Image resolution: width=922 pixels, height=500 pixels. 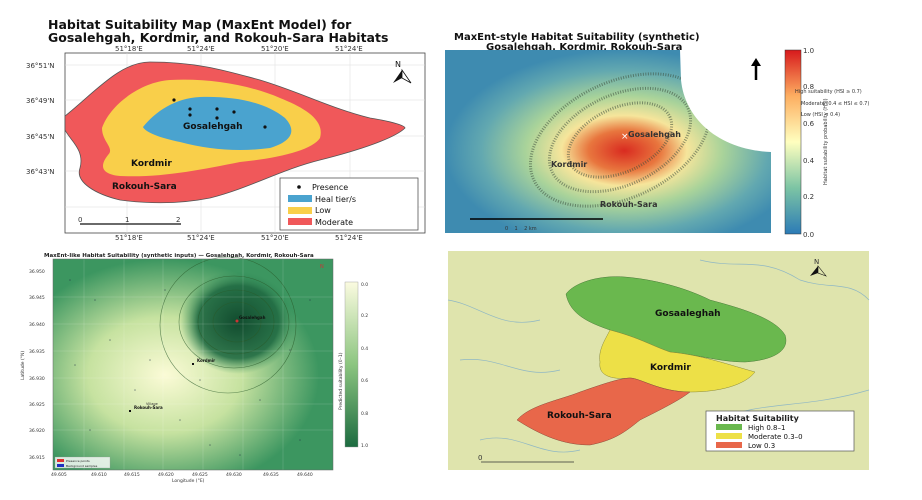 What do you see at coordinates (402, 72) in the screenshot?
I see `north-arrow-icon: N` at bounding box center [402, 72].